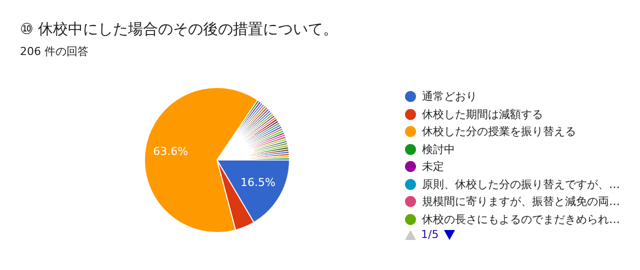  I want to click on text: 1/5, so click(430, 234).